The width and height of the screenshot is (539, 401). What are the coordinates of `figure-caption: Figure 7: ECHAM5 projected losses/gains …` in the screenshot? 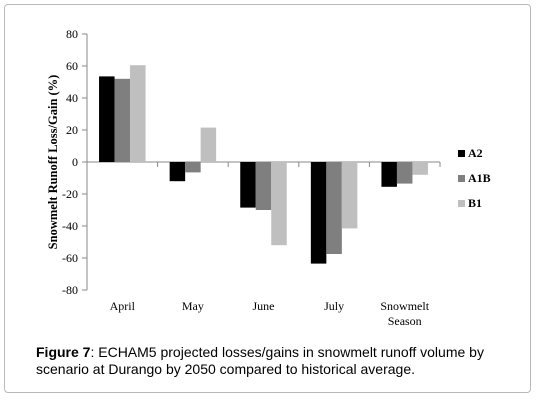 It's located at (271, 361).